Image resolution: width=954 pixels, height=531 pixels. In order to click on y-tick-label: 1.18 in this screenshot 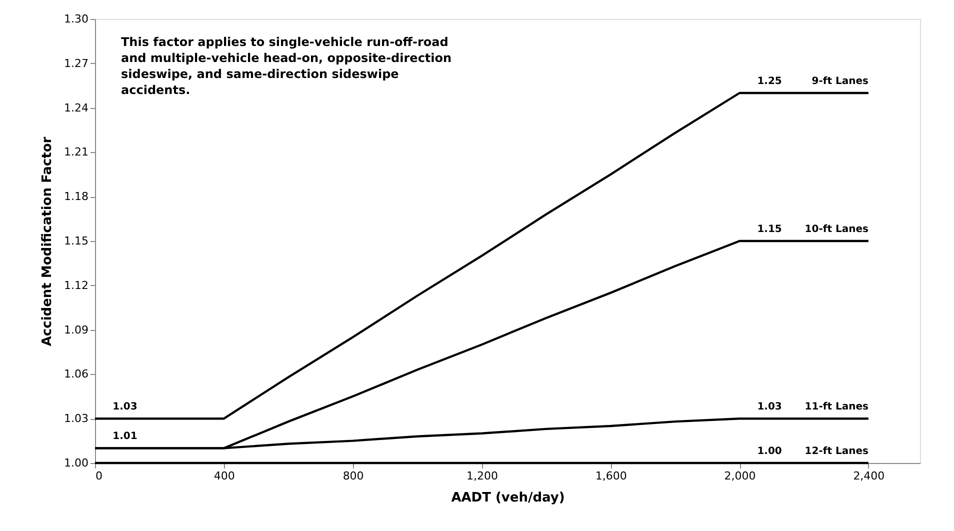, I will do `click(76, 197)`.